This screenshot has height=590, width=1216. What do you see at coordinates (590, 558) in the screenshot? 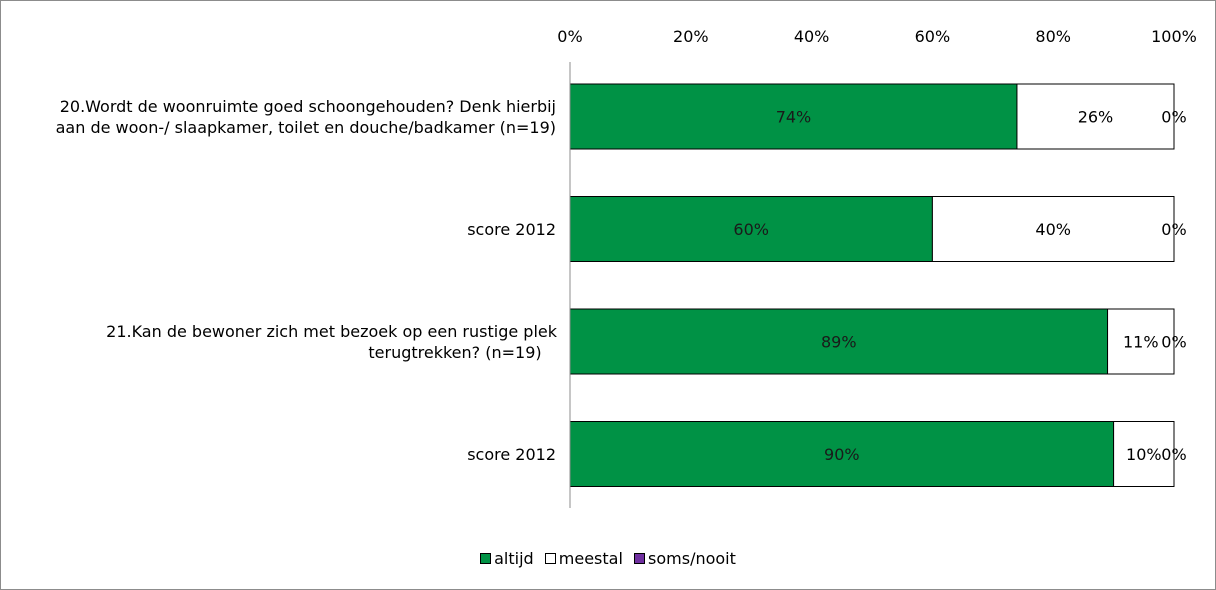
I see `legend-label-meestal: meestal` at bounding box center [590, 558].